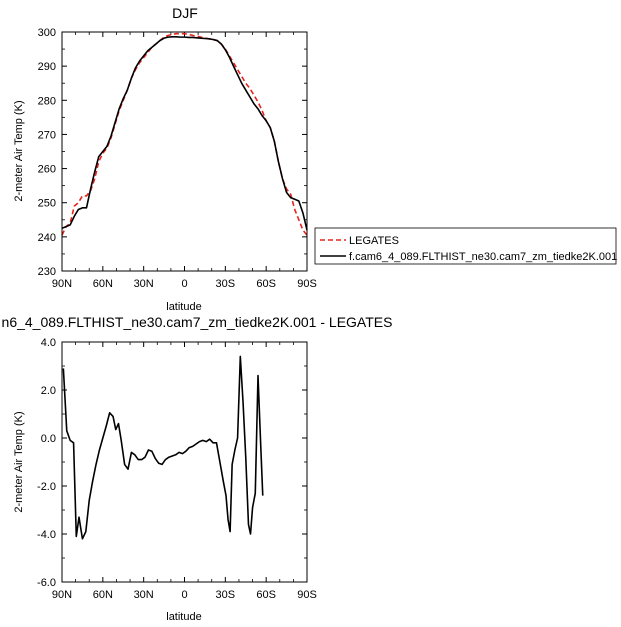 The height and width of the screenshot is (627, 621). What do you see at coordinates (103, 595) in the screenshot?
I see `bottom-x-tick-label: 60N` at bounding box center [103, 595].